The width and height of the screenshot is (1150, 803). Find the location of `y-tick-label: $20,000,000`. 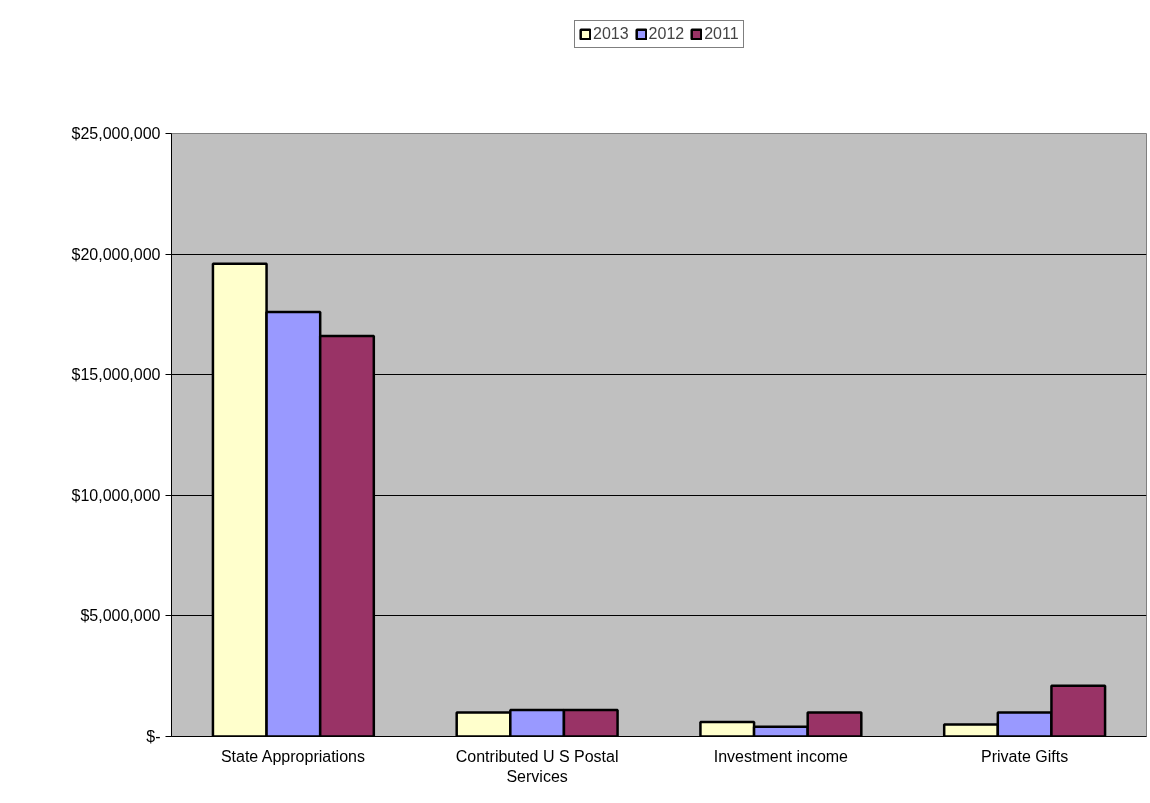

y-tick-label: $20,000,000 is located at coordinates (116, 254).